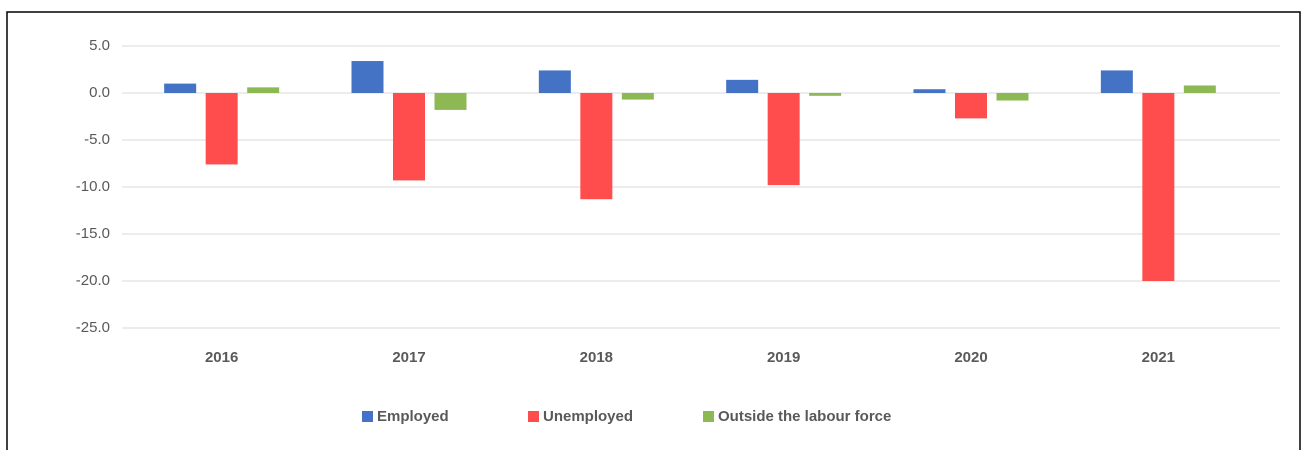  I want to click on x-tick-label: 2019, so click(783, 357).